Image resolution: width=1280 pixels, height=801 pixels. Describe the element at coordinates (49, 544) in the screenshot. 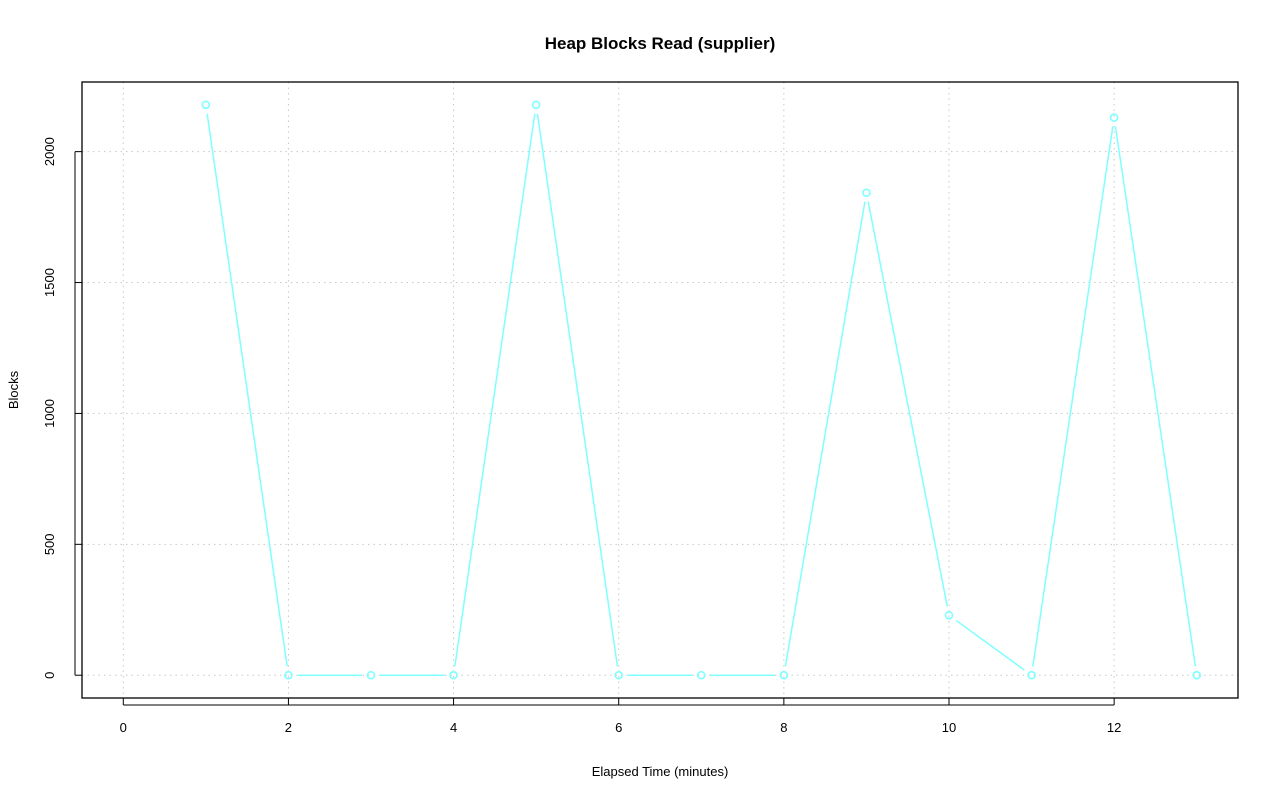

I see `y-tick-label: 500` at that location.